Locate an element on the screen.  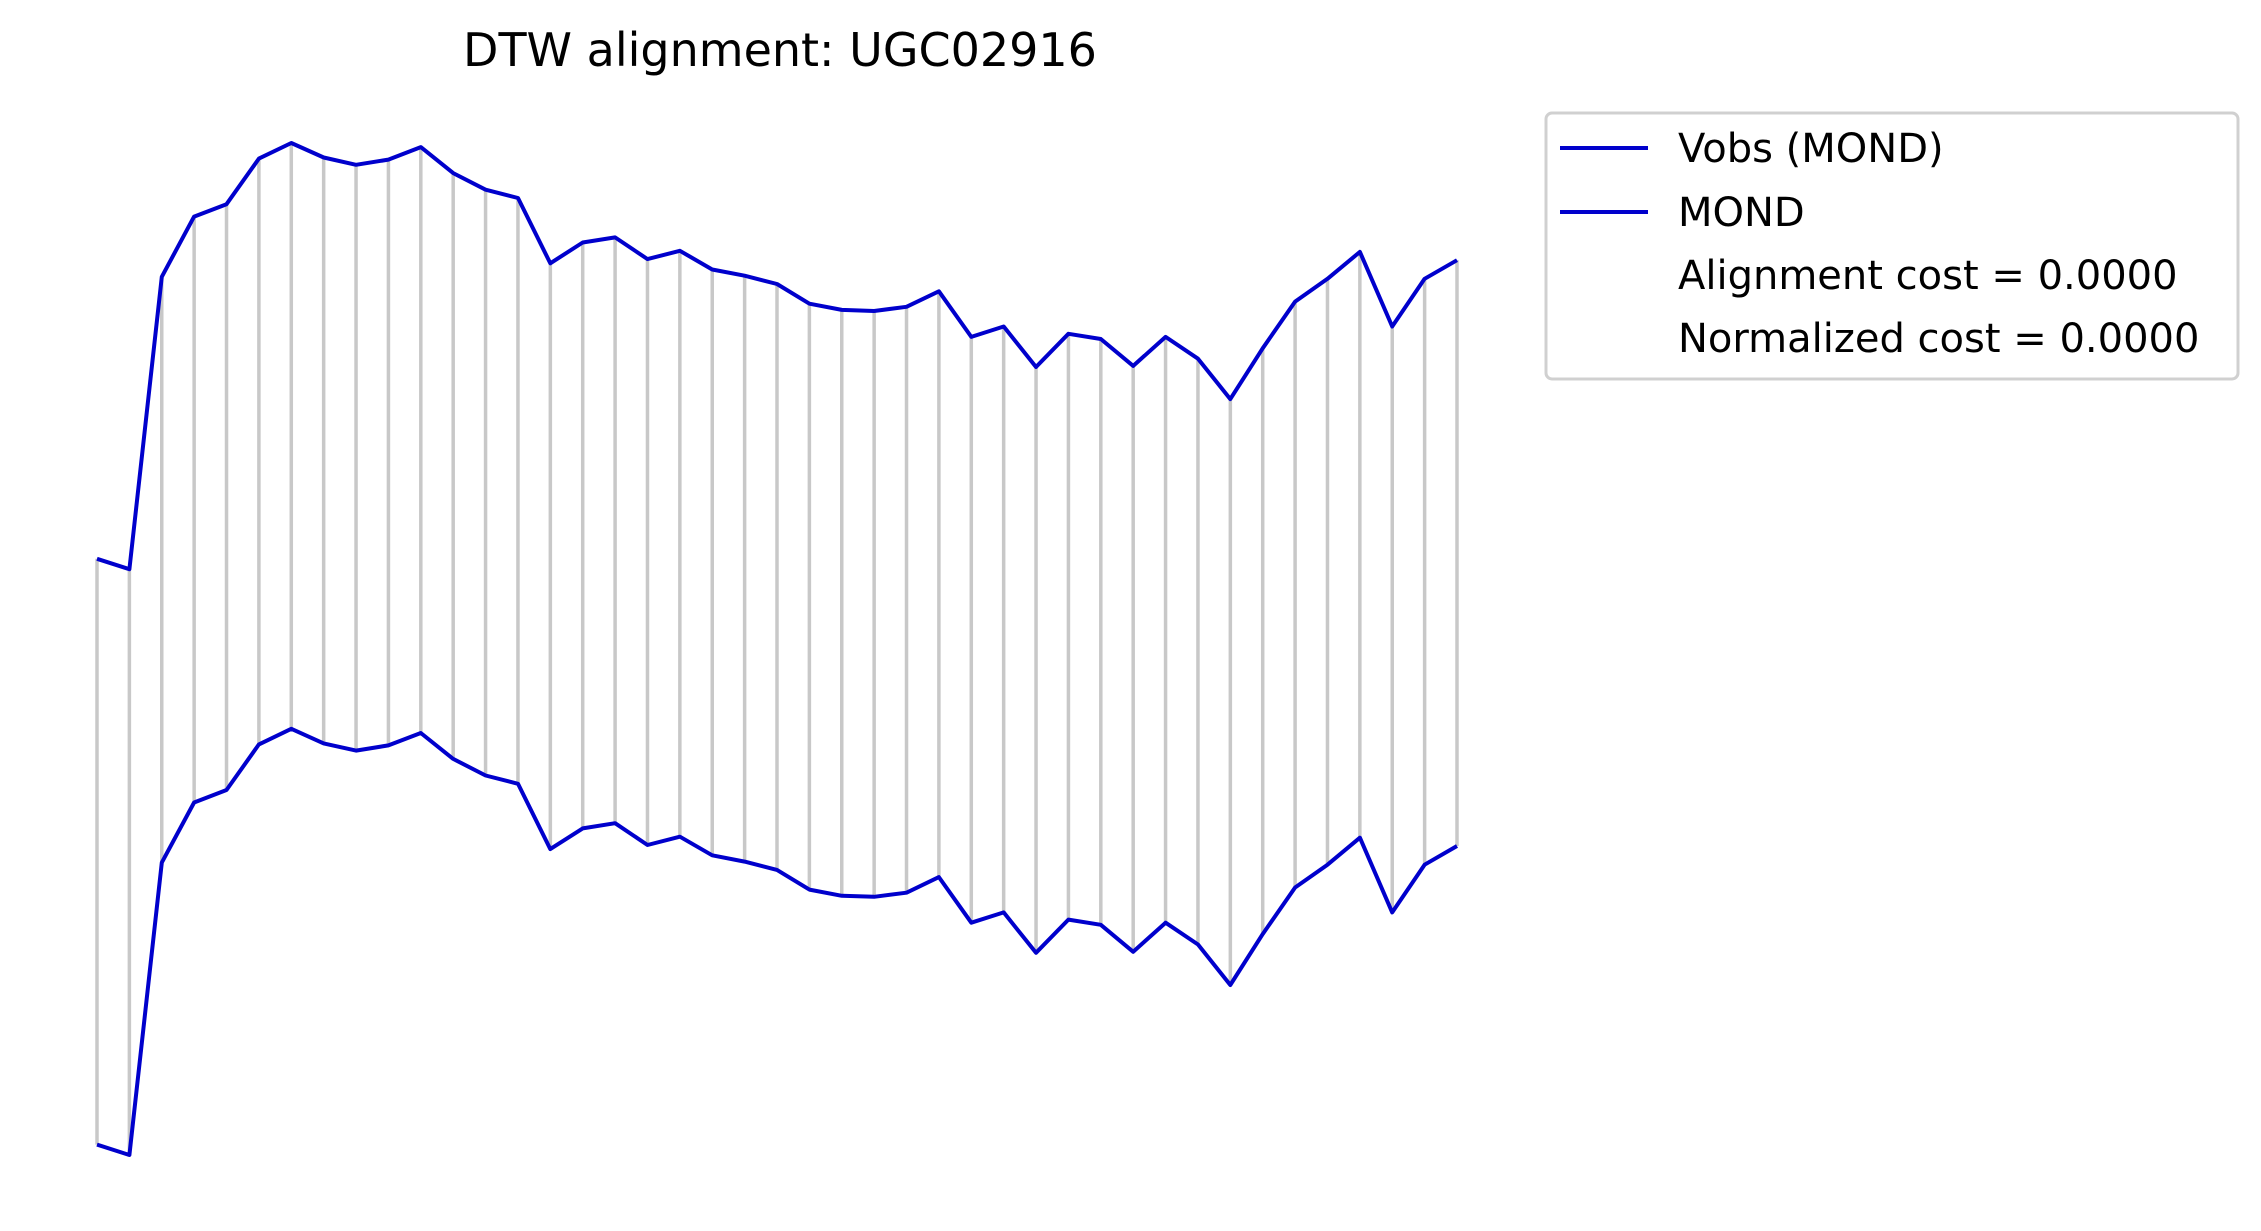
legend-frame is located at coordinates (1892, 246).